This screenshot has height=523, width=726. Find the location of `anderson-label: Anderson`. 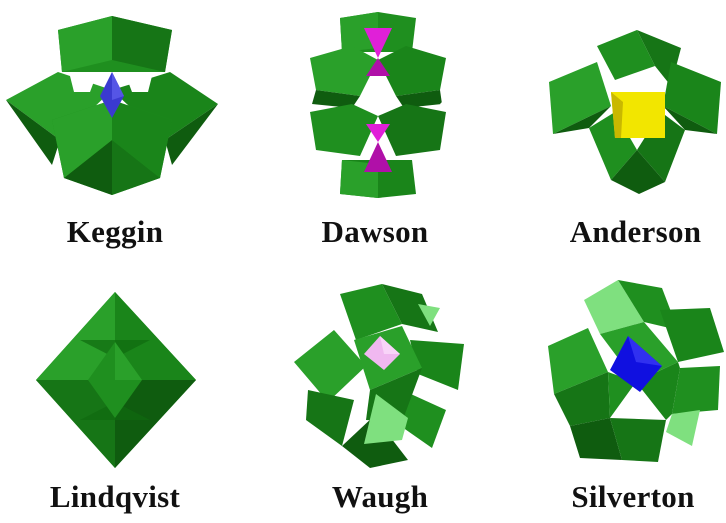

anderson-label: Anderson is located at coordinates (635, 231).